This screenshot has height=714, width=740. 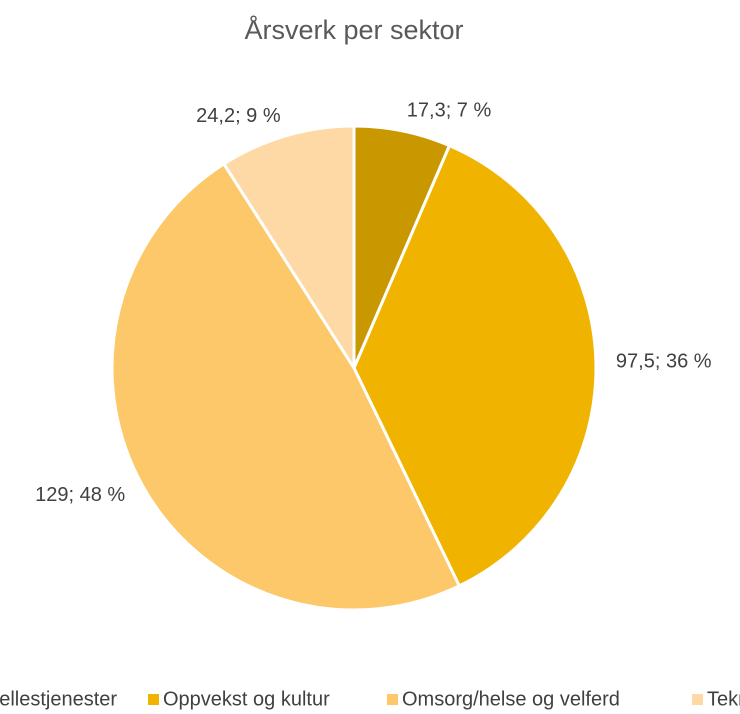 I want to click on data-label: 97,5; 36 %, so click(x=664, y=361).